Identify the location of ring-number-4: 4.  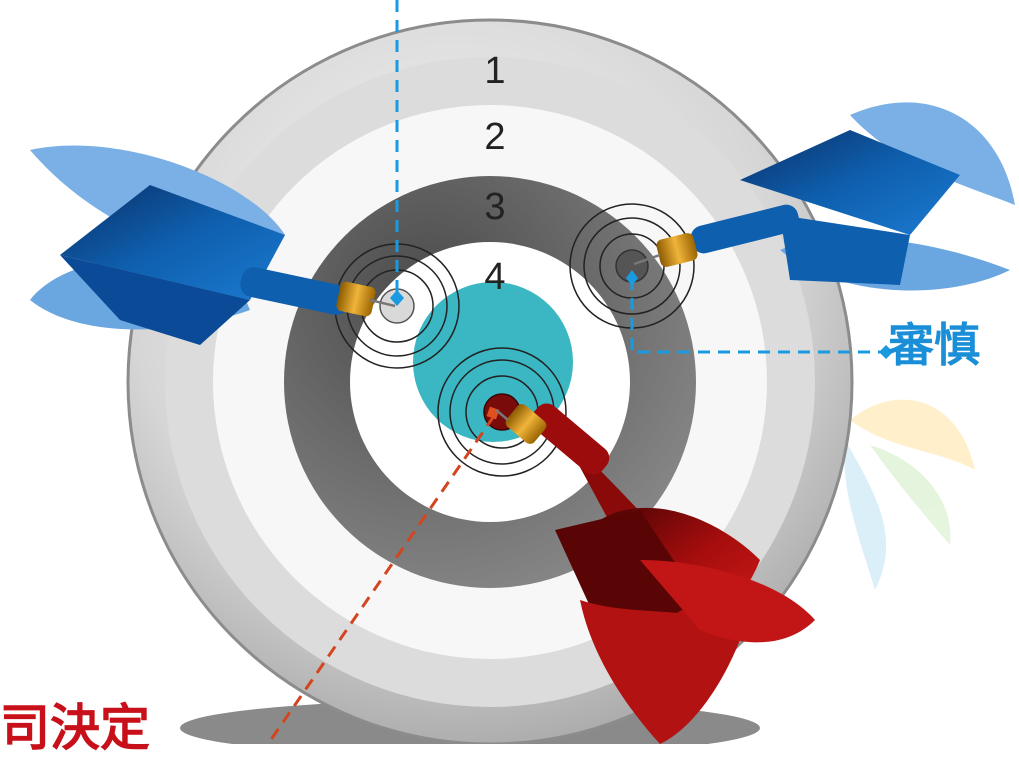
(495, 277).